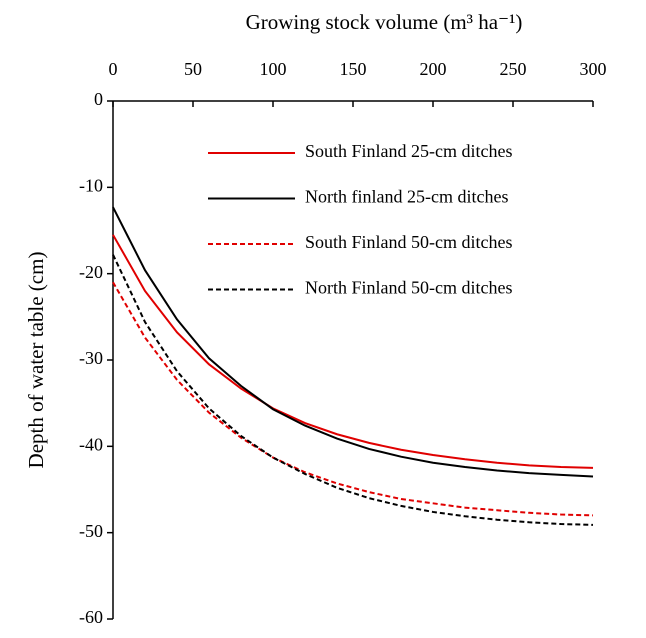 Image resolution: width=646 pixels, height=638 pixels. What do you see at coordinates (36, 360) in the screenshot?
I see `y-axis-label: Depth of water table (cm)` at bounding box center [36, 360].